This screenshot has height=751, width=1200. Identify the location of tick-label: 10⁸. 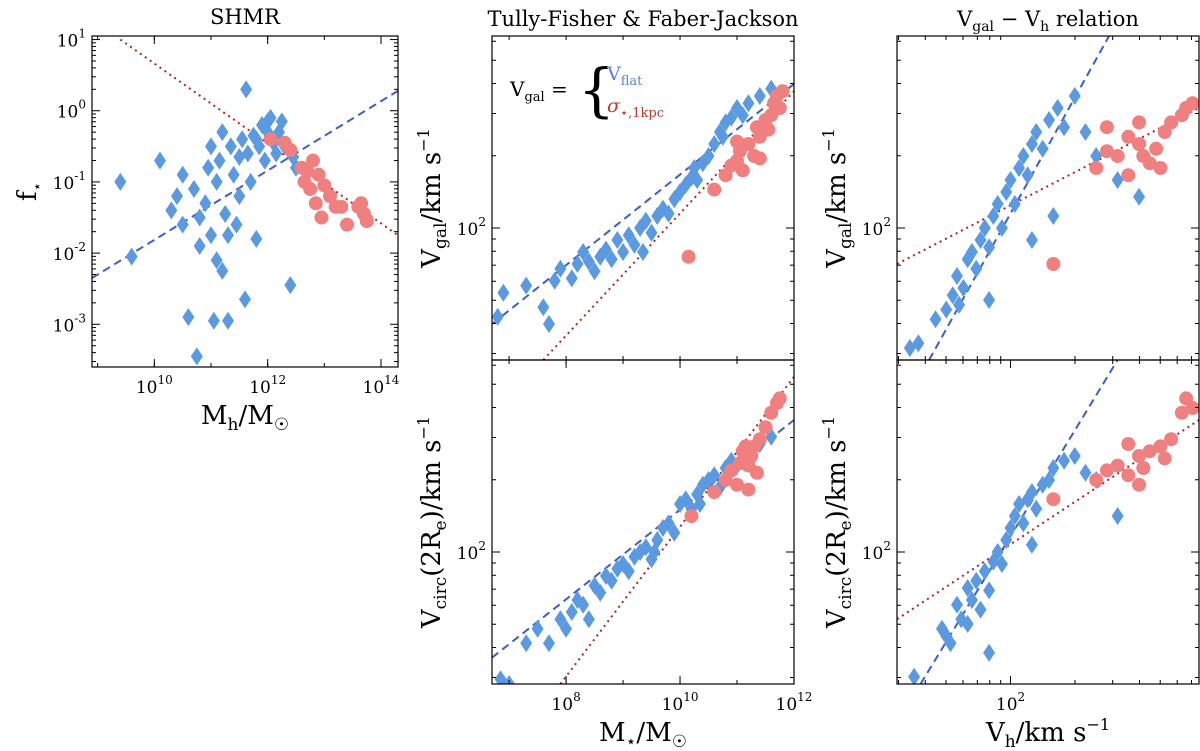
(565, 702).